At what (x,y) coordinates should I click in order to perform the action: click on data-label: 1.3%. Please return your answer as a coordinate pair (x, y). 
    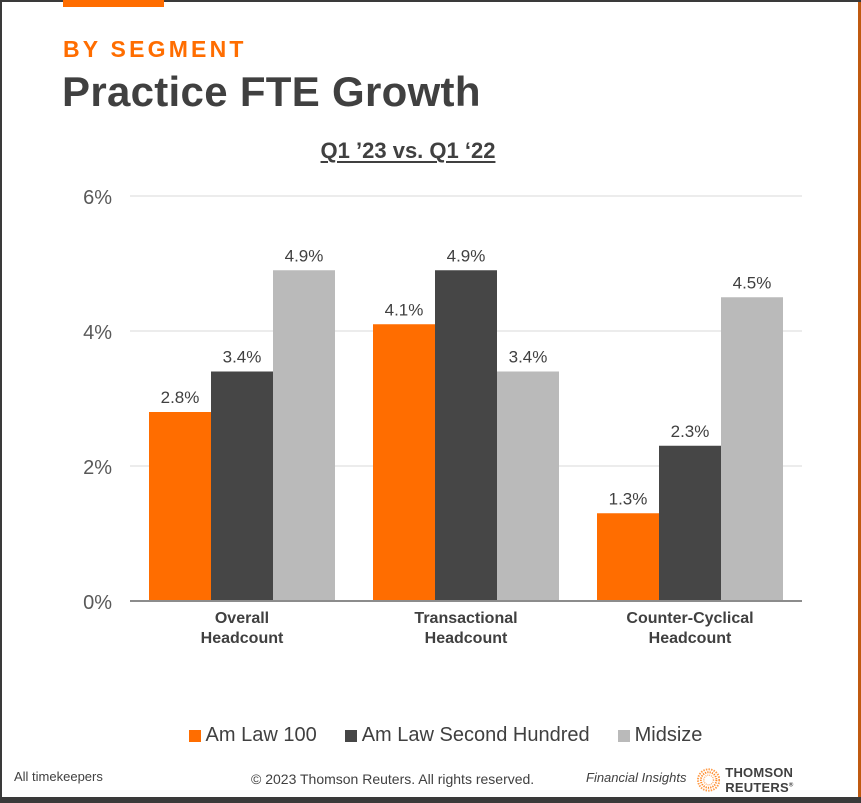
    Looking at the image, I should click on (628, 498).